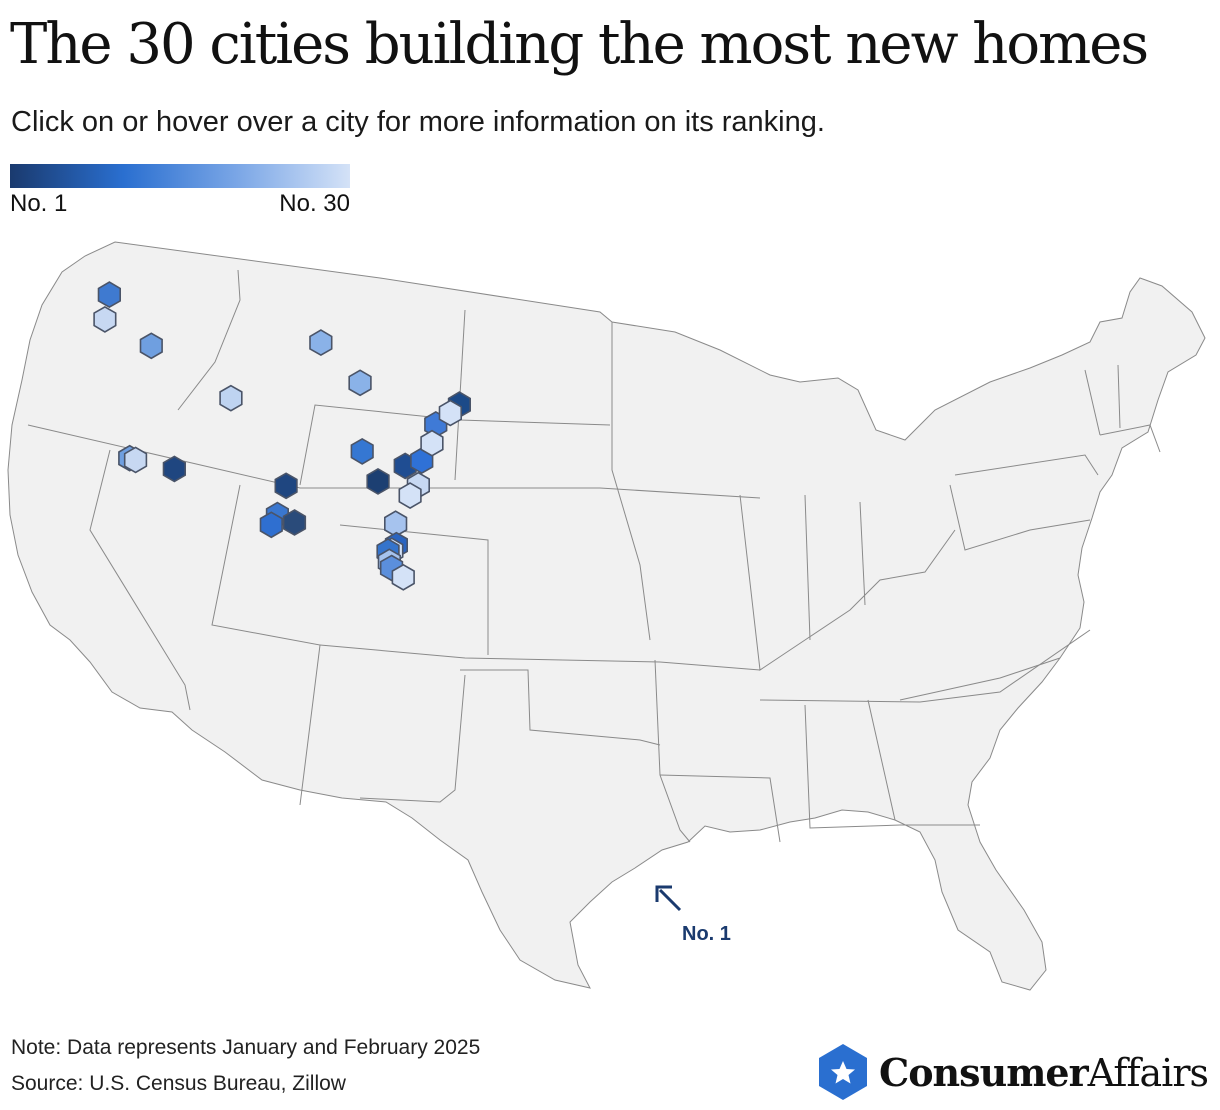 The height and width of the screenshot is (1110, 1220). What do you see at coordinates (109, 295) in the screenshot?
I see `city-marker-seattle-area` at bounding box center [109, 295].